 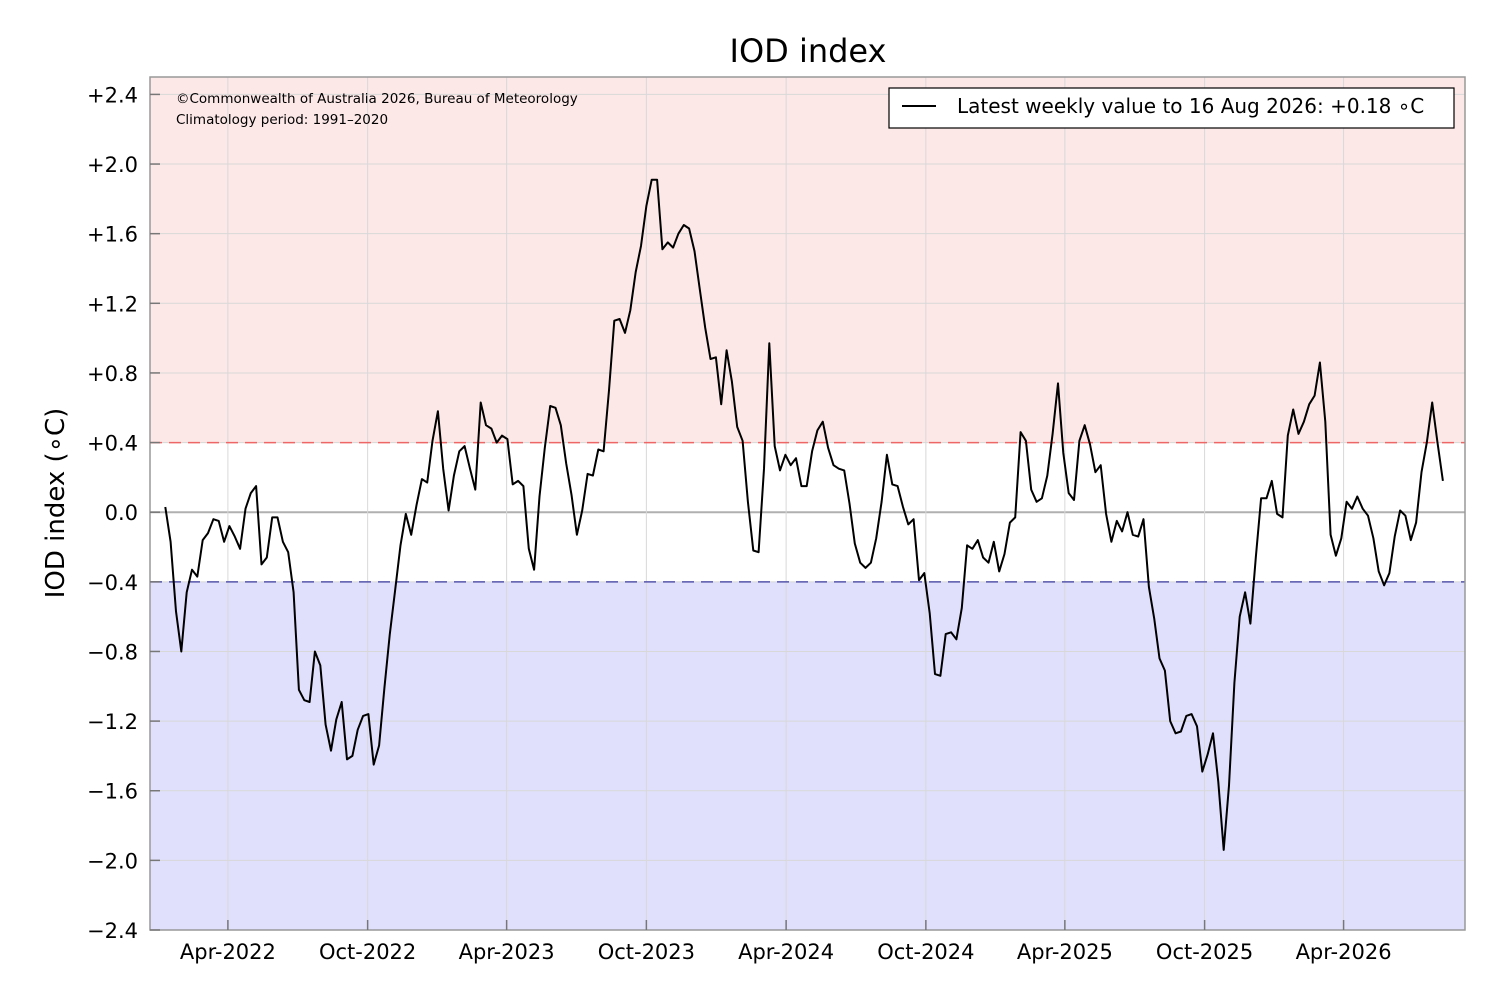 What do you see at coordinates (112, 652) in the screenshot?
I see `y-tick-label: −0.8` at bounding box center [112, 652].